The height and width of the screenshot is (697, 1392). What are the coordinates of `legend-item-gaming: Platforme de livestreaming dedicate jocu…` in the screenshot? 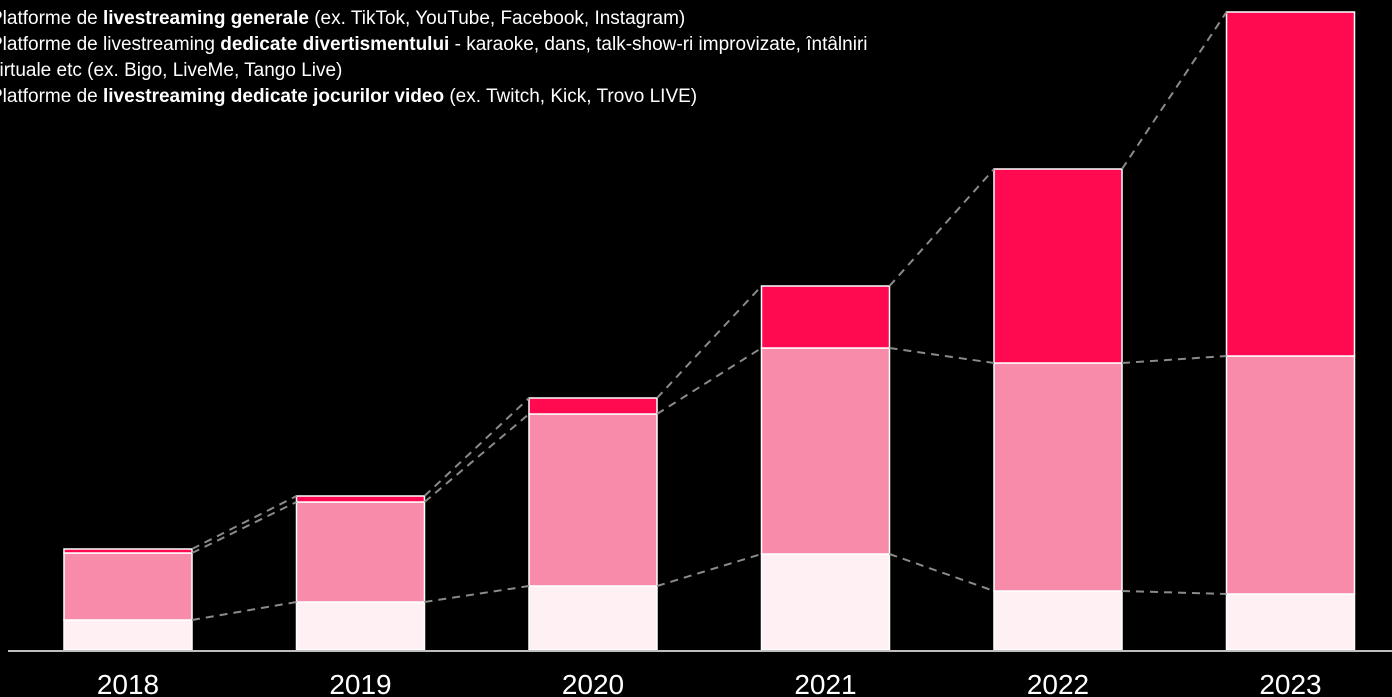 It's located at (349, 96).